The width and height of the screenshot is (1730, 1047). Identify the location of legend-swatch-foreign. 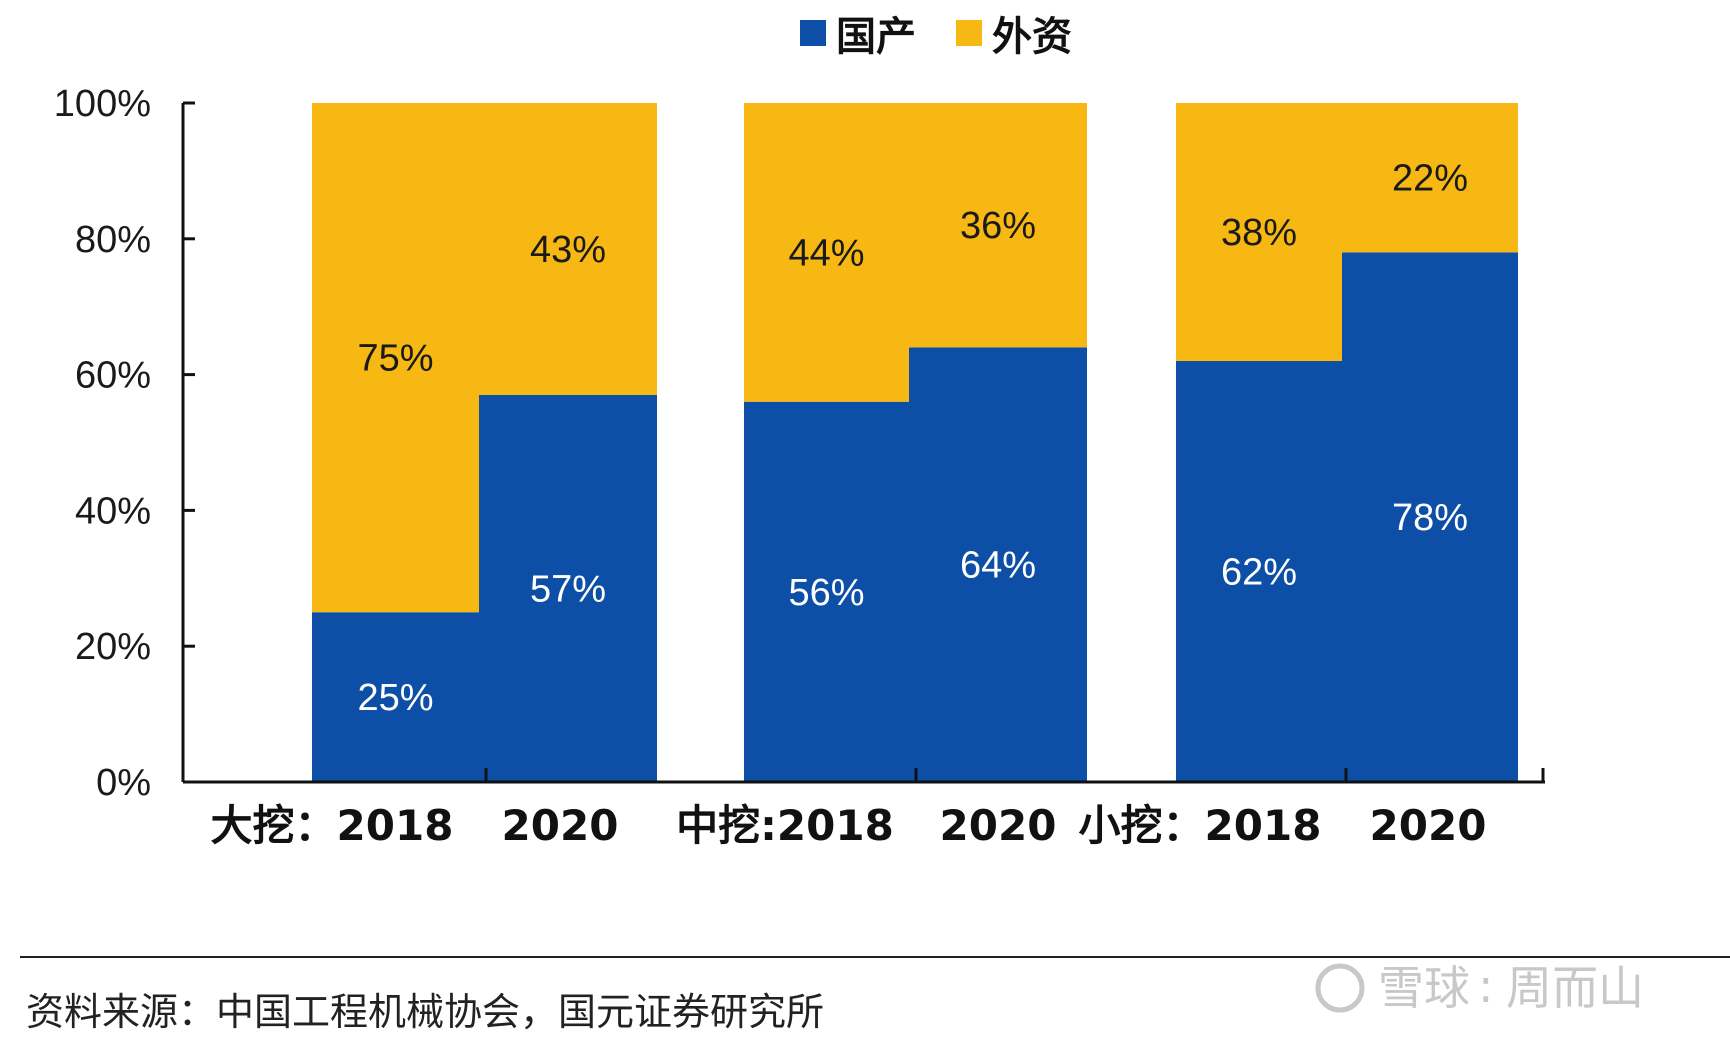
(969, 33).